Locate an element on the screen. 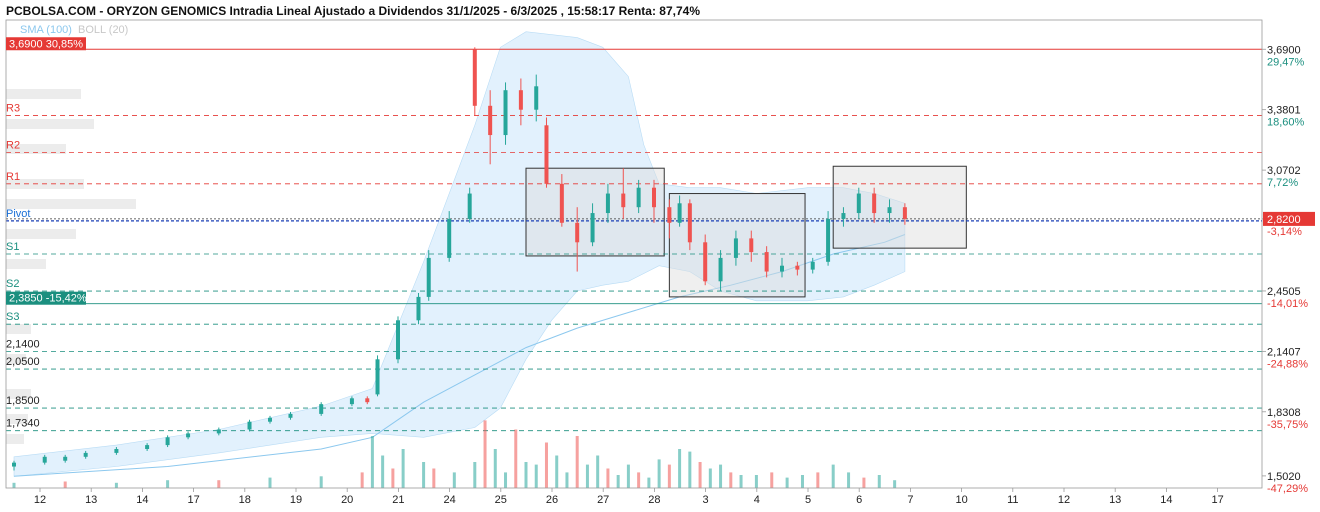 The image size is (1320, 512). last-price-tag is located at coordinates (1289, 218).